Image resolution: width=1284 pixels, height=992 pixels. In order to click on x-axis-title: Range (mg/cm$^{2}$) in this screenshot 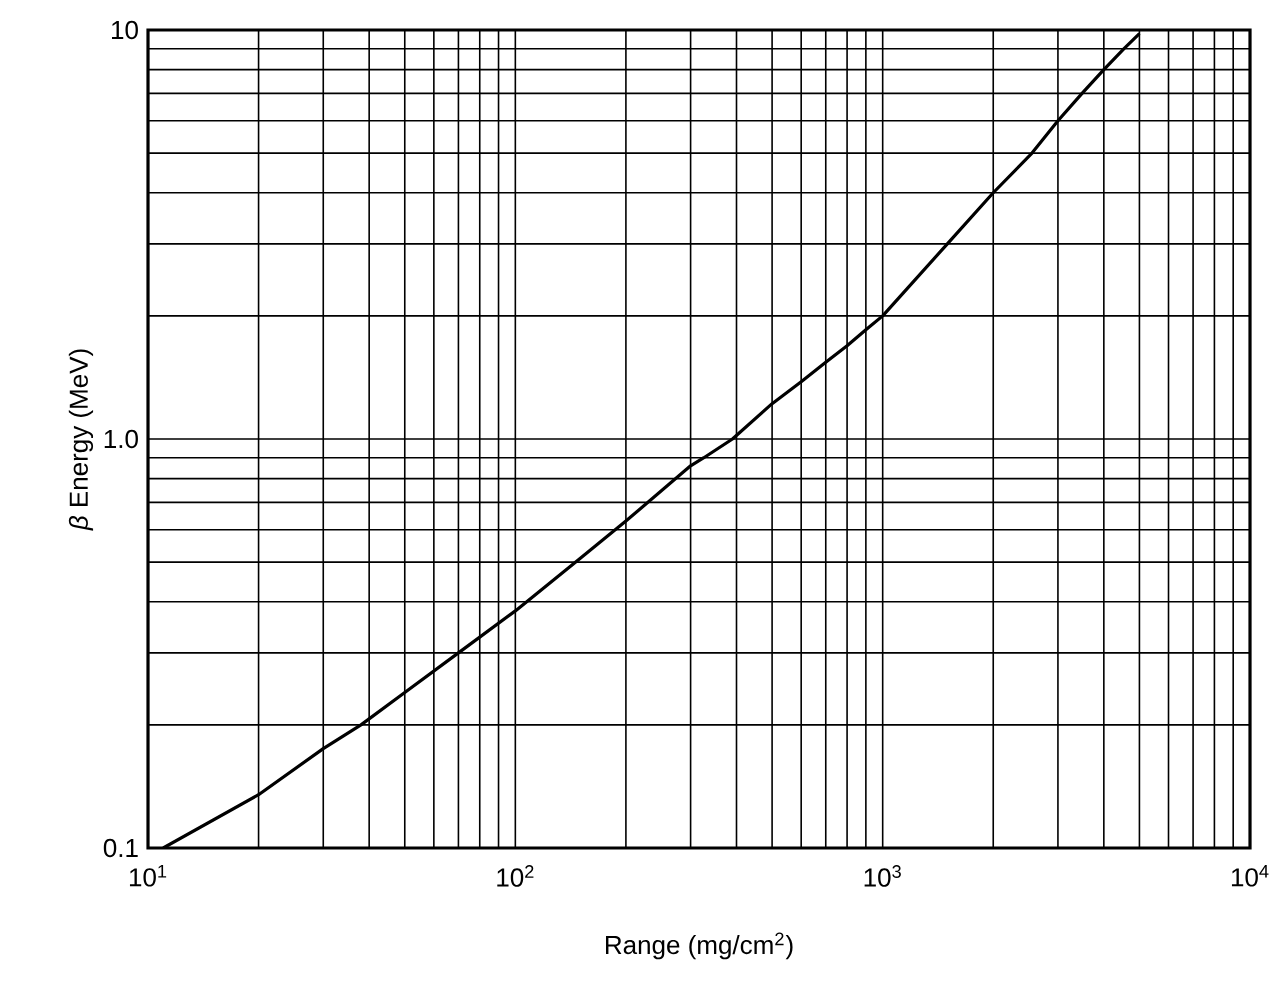, I will do `click(699, 946)`.